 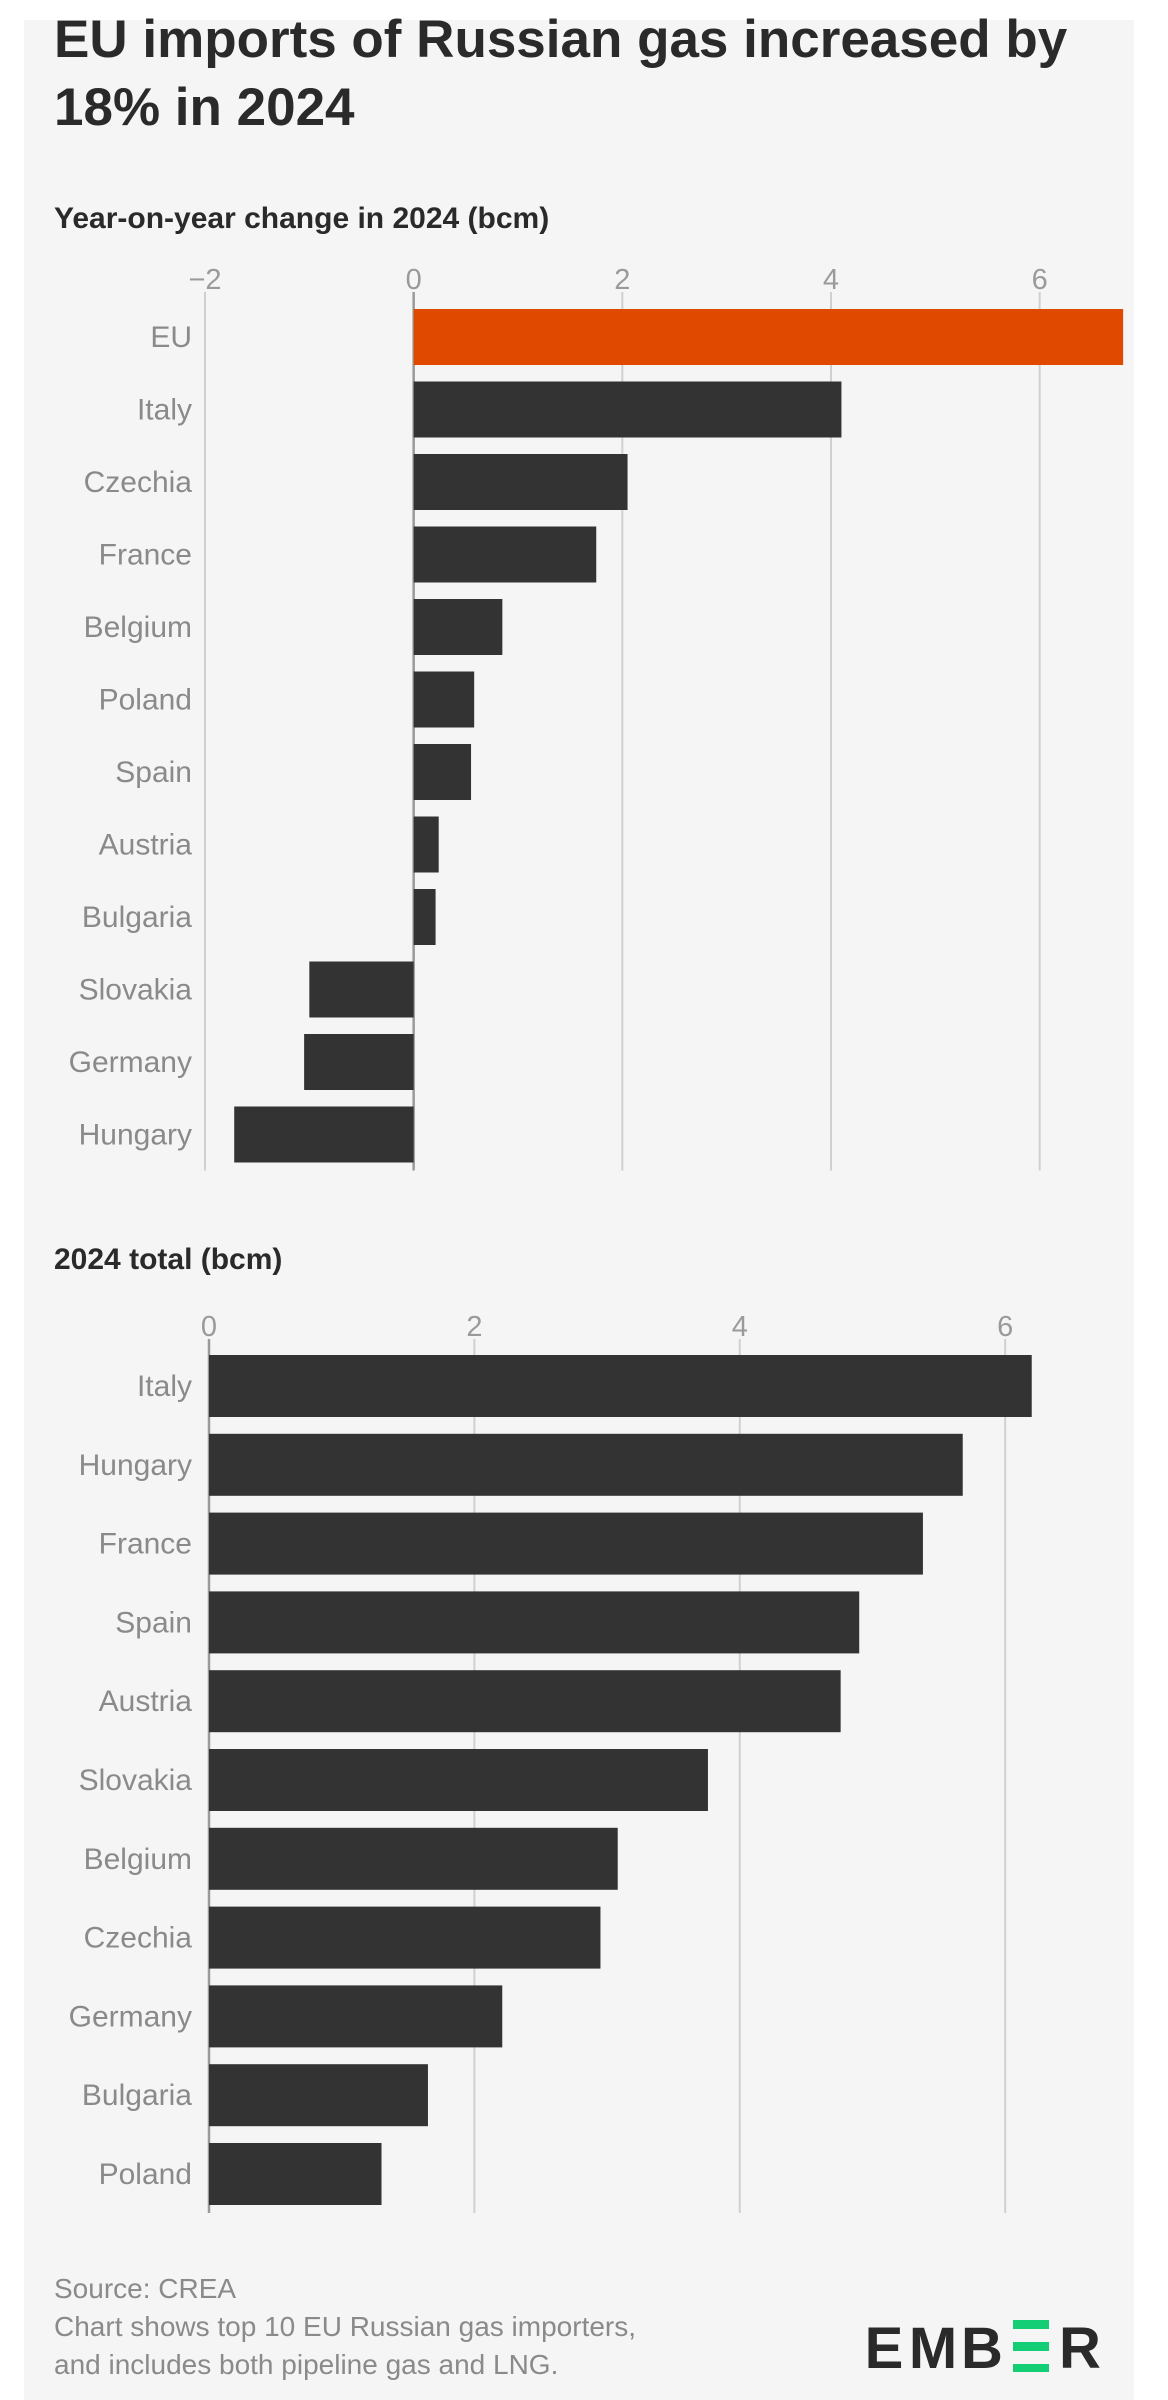 I want to click on logo-letter: M, so click(x=933, y=2344).